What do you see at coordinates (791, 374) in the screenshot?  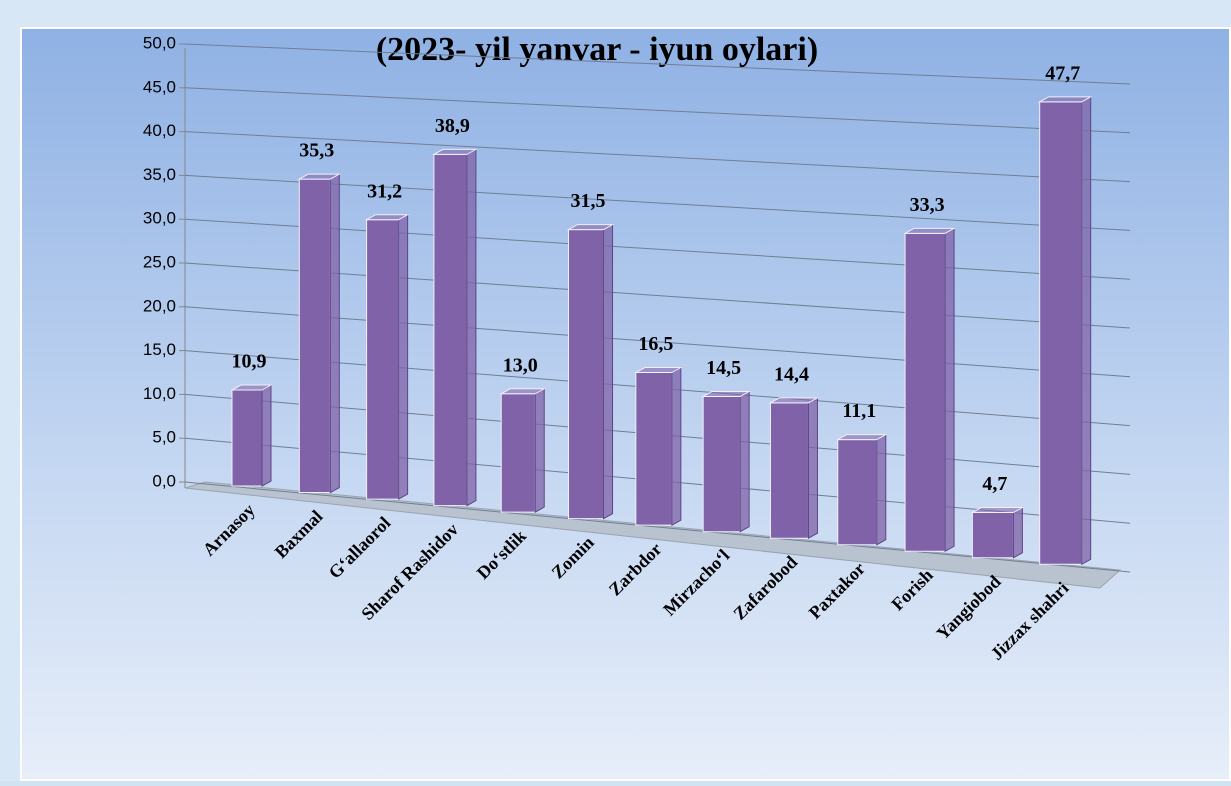 I see `value-label: 14,4` at bounding box center [791, 374].